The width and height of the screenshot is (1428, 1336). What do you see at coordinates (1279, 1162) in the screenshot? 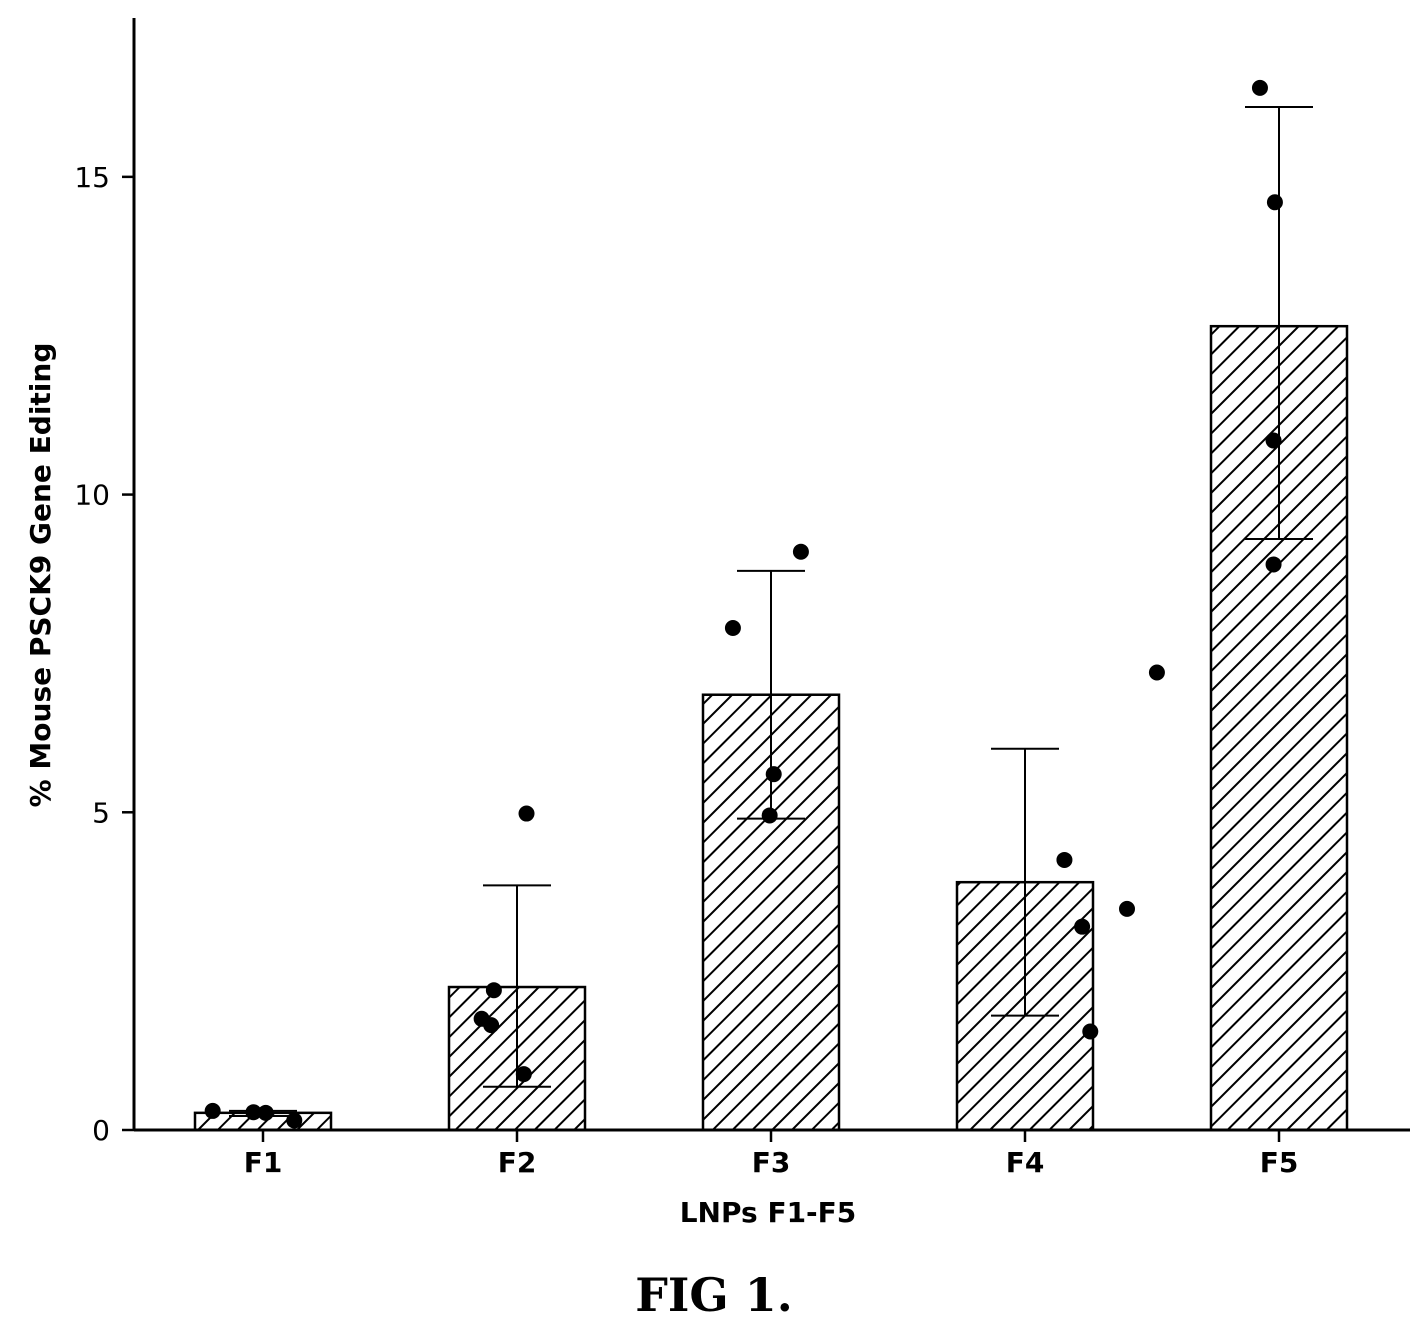
I see `x-tick-label: F5` at bounding box center [1279, 1162].